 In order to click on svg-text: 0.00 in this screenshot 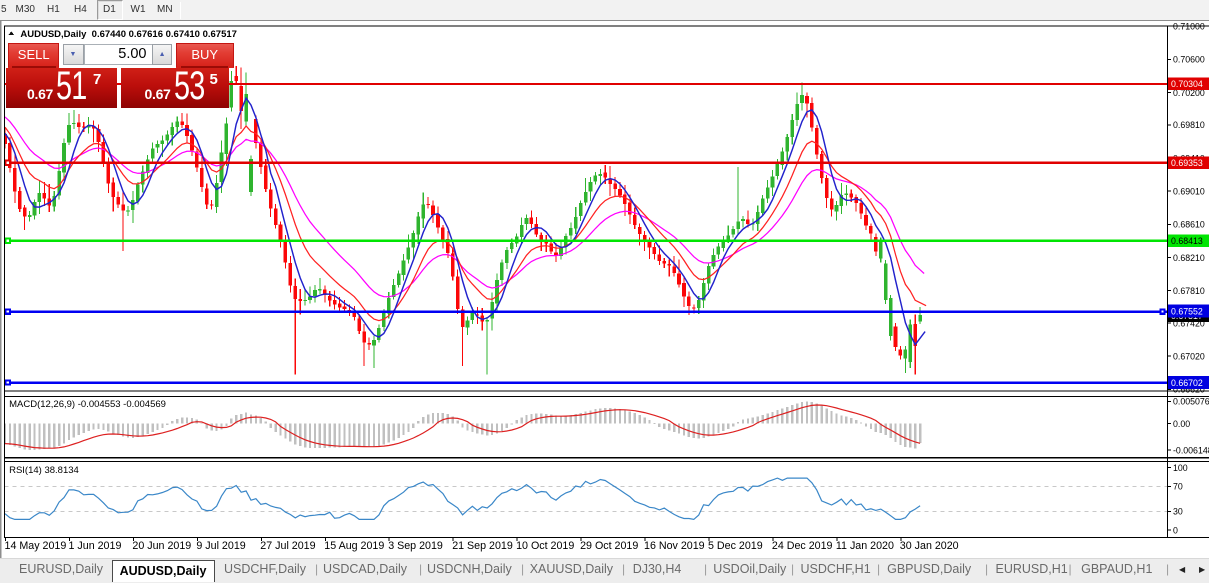, I will do `click(1181, 424)`.